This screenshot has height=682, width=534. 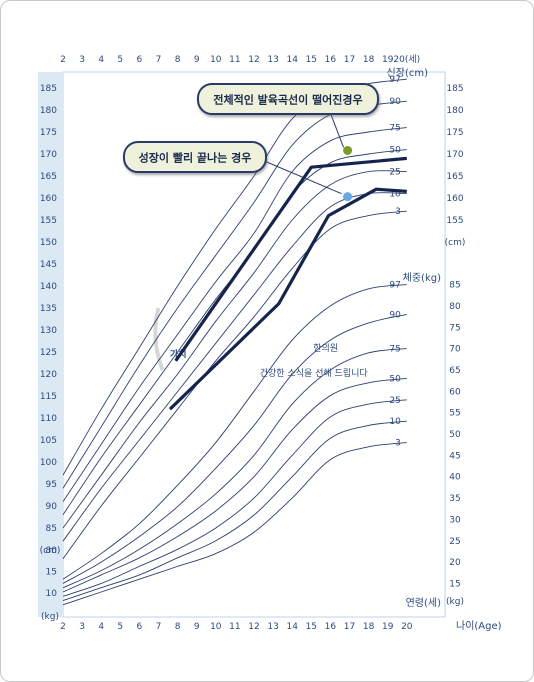 I want to click on bottom-age-tick: 18, so click(x=369, y=627).